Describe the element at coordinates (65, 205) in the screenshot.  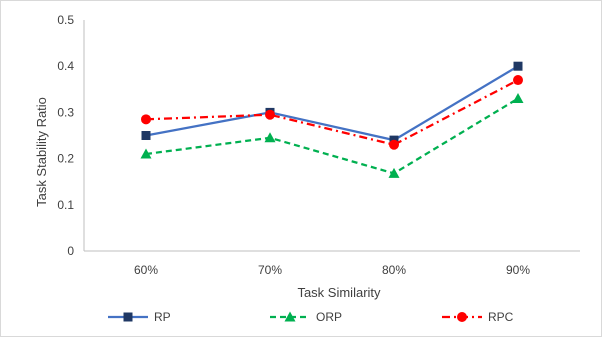
I see `y-tick-label: 0.1` at that location.